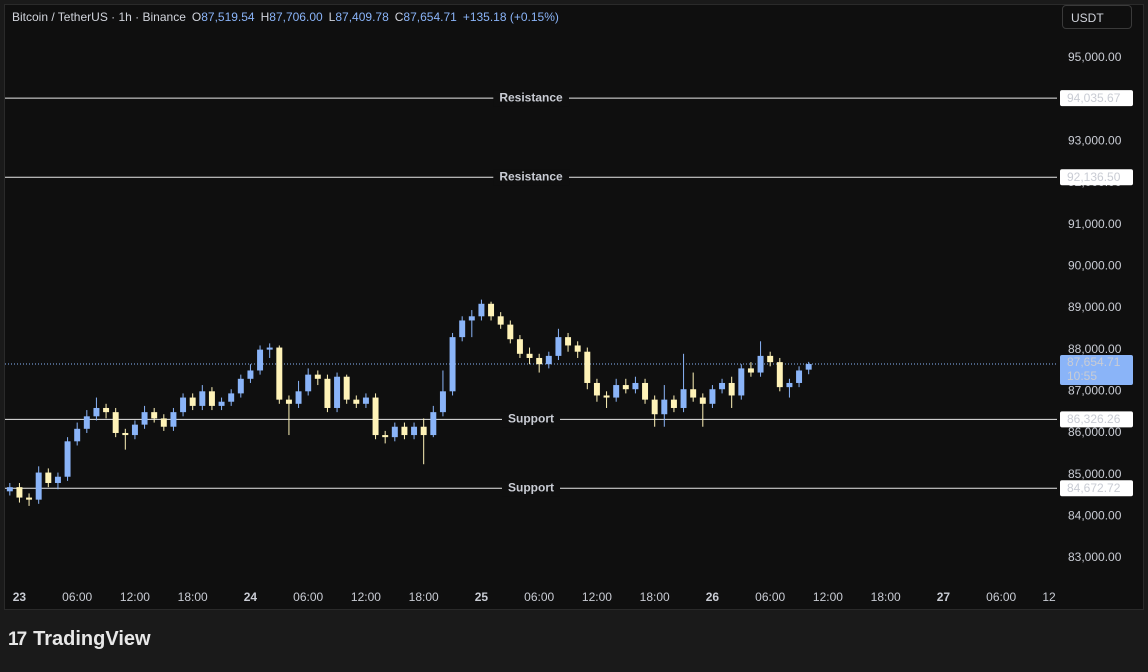 The width and height of the screenshot is (1148, 672). I want to click on ohlc-key: L, so click(332, 17).